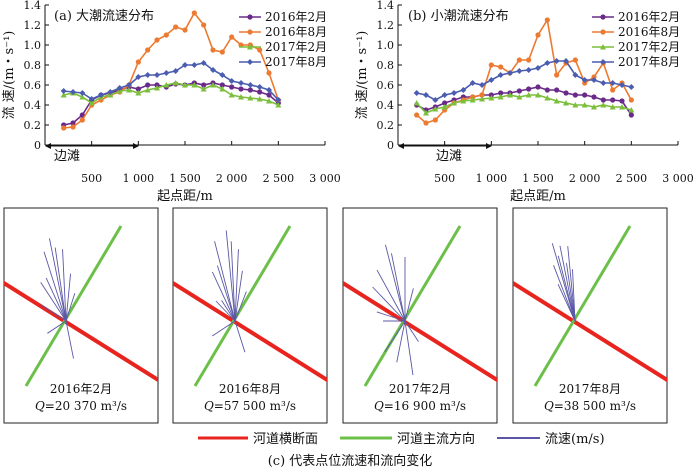  I want to click on vector-panel-2: 2017年2月 Q=16 900 m³/s, so click(420, 315).